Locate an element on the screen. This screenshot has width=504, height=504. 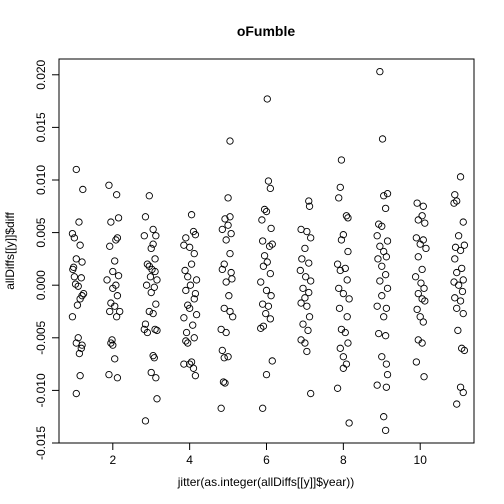
x-tick-label: 10 is located at coordinates (421, 460).